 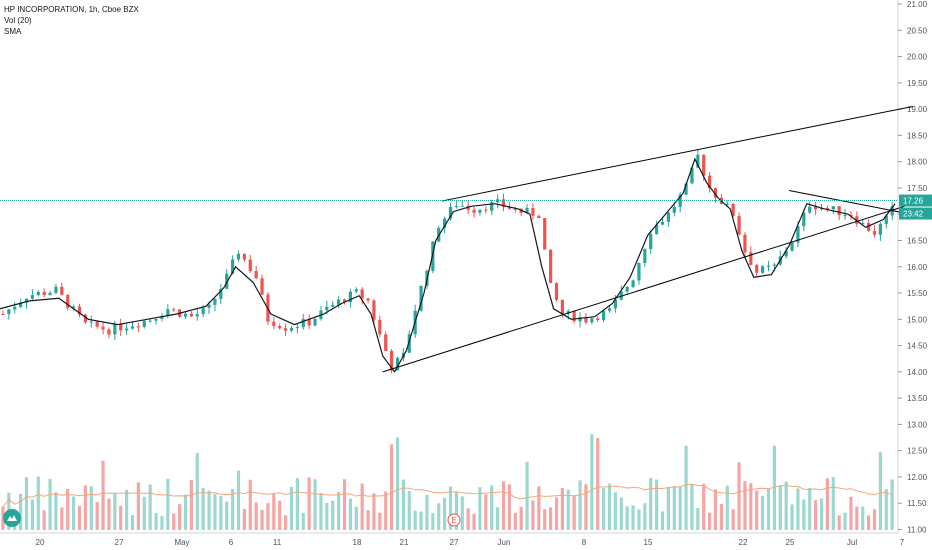 What do you see at coordinates (917, 240) in the screenshot?
I see `y-tick-label: 16.50` at bounding box center [917, 240].